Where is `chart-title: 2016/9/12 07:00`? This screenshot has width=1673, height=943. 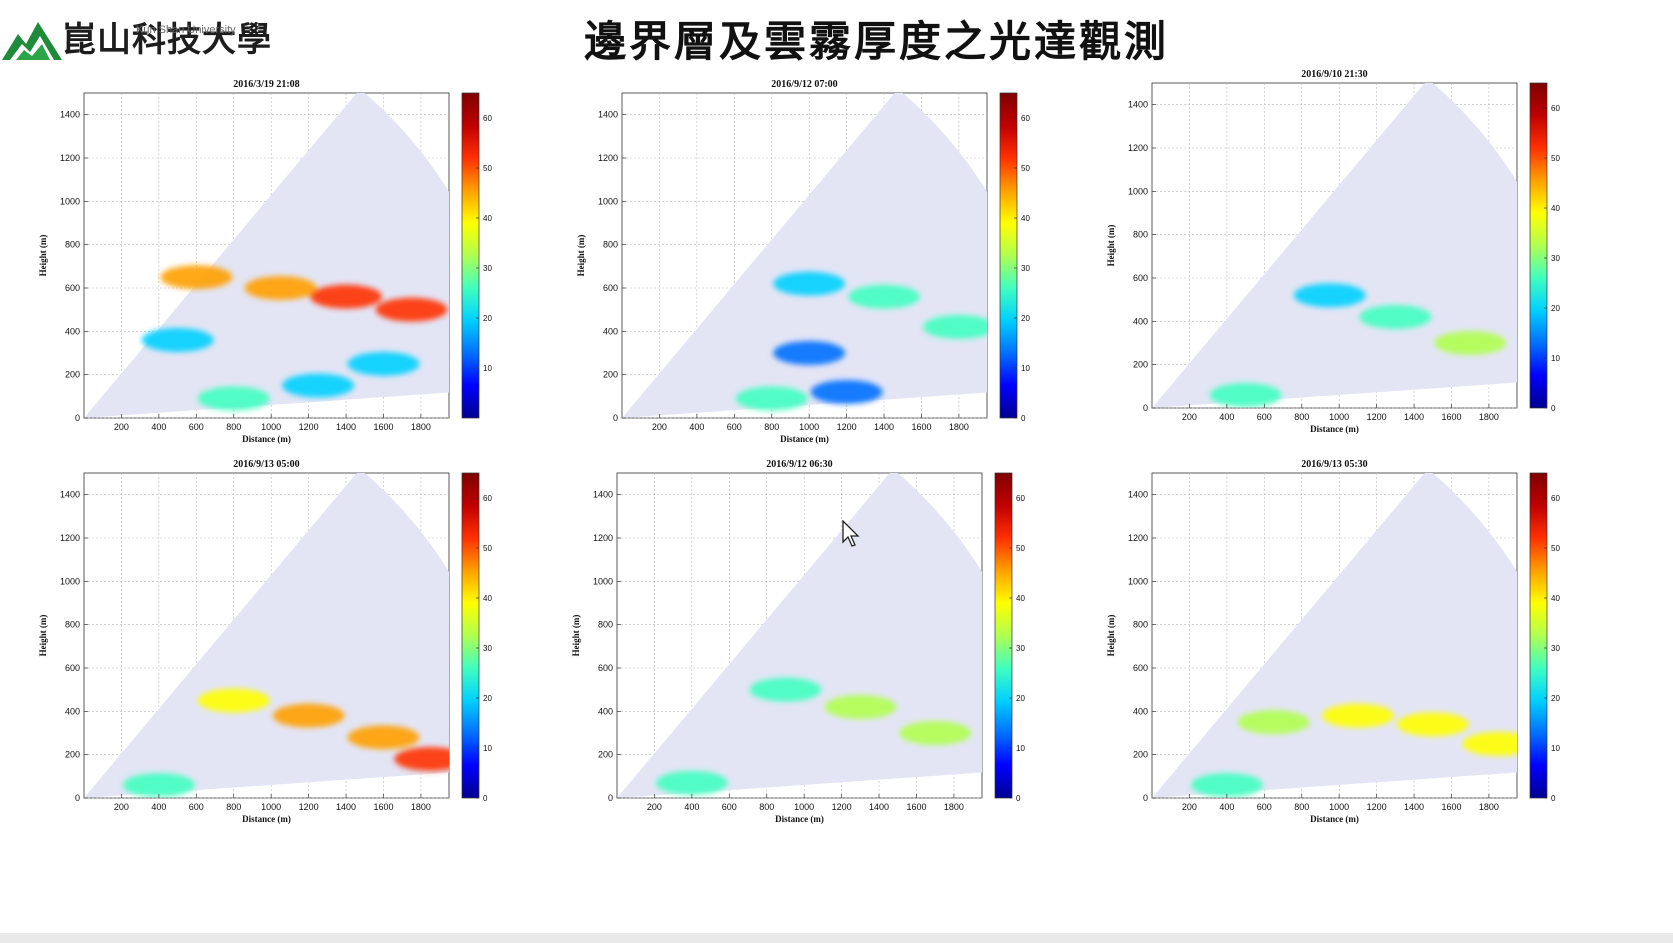
chart-title: 2016/9/12 07:00 is located at coordinates (804, 84).